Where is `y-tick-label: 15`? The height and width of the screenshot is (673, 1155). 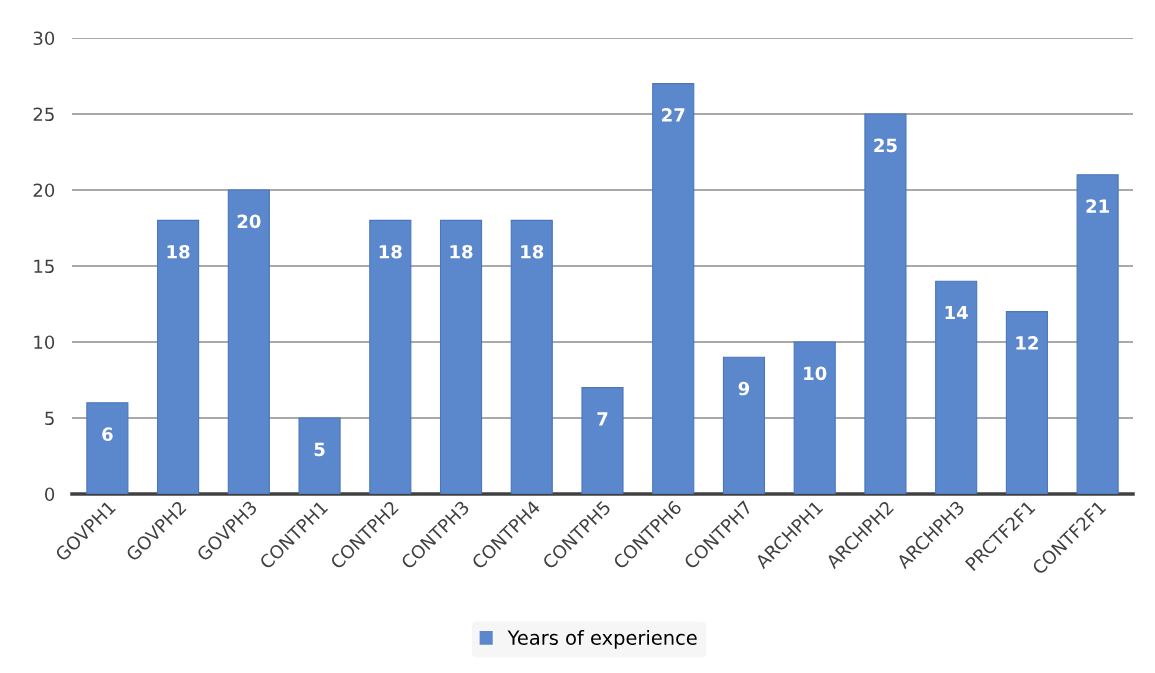
y-tick-label: 15 is located at coordinates (44, 266).